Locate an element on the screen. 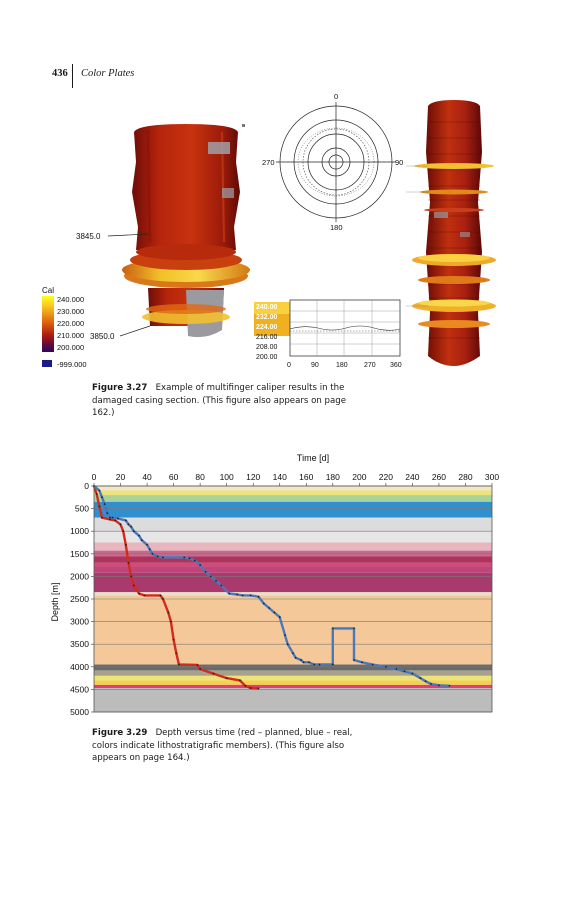 This screenshot has height=900, width=572. x-axis-title: Time [d] is located at coordinates (313, 458).